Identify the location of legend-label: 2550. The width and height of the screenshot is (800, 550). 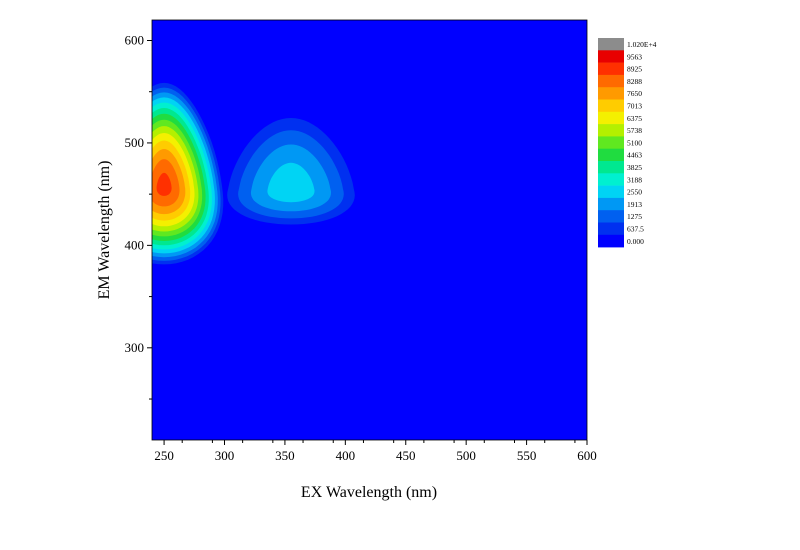
(634, 192).